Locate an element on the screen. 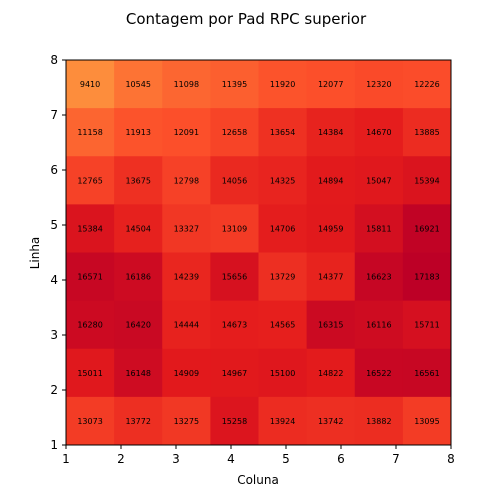  cell-value-label: 12658 is located at coordinates (234, 132).